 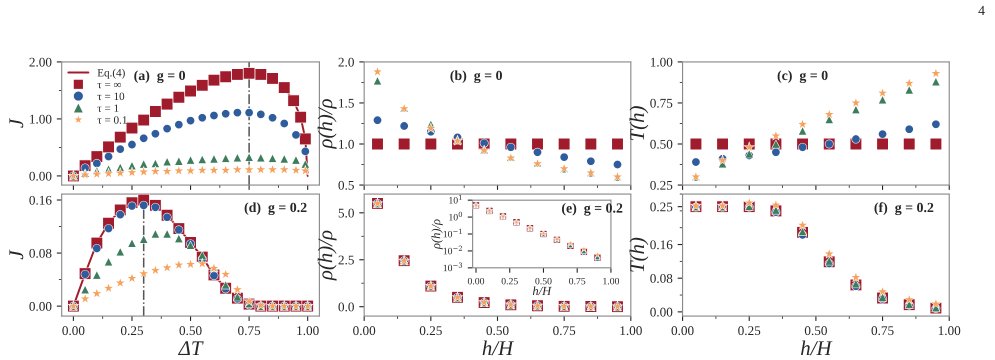 I want to click on annotation: (f) g = 0.2, so click(x=904, y=209).